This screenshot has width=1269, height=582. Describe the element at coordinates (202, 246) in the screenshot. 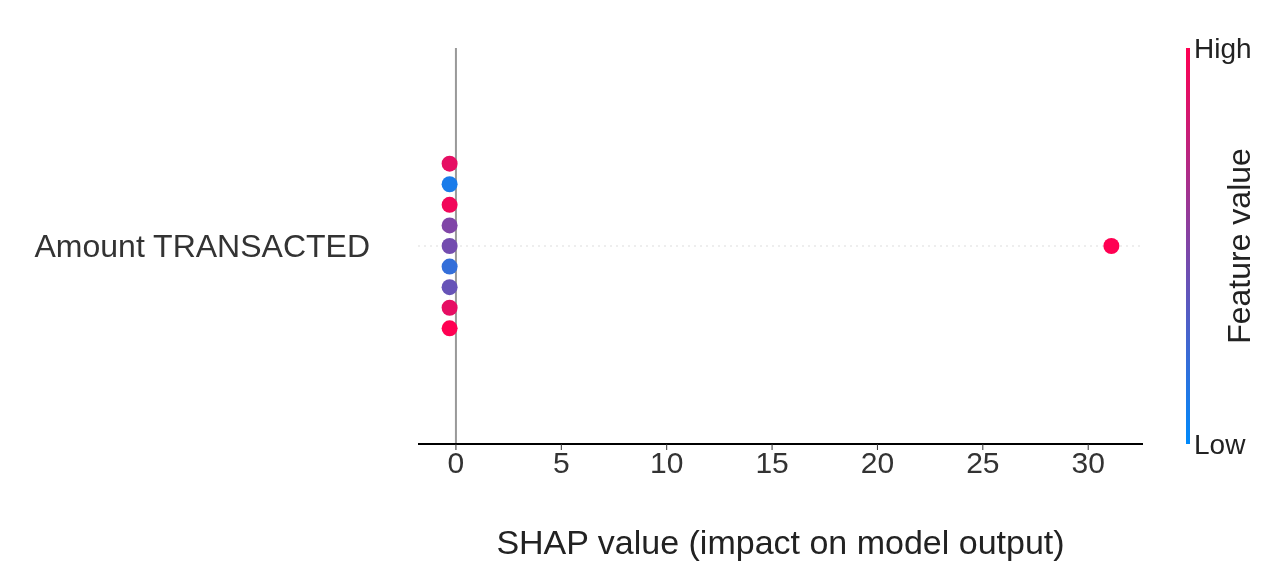

I see `y-tick-label: Amount TRANSACTED` at that location.